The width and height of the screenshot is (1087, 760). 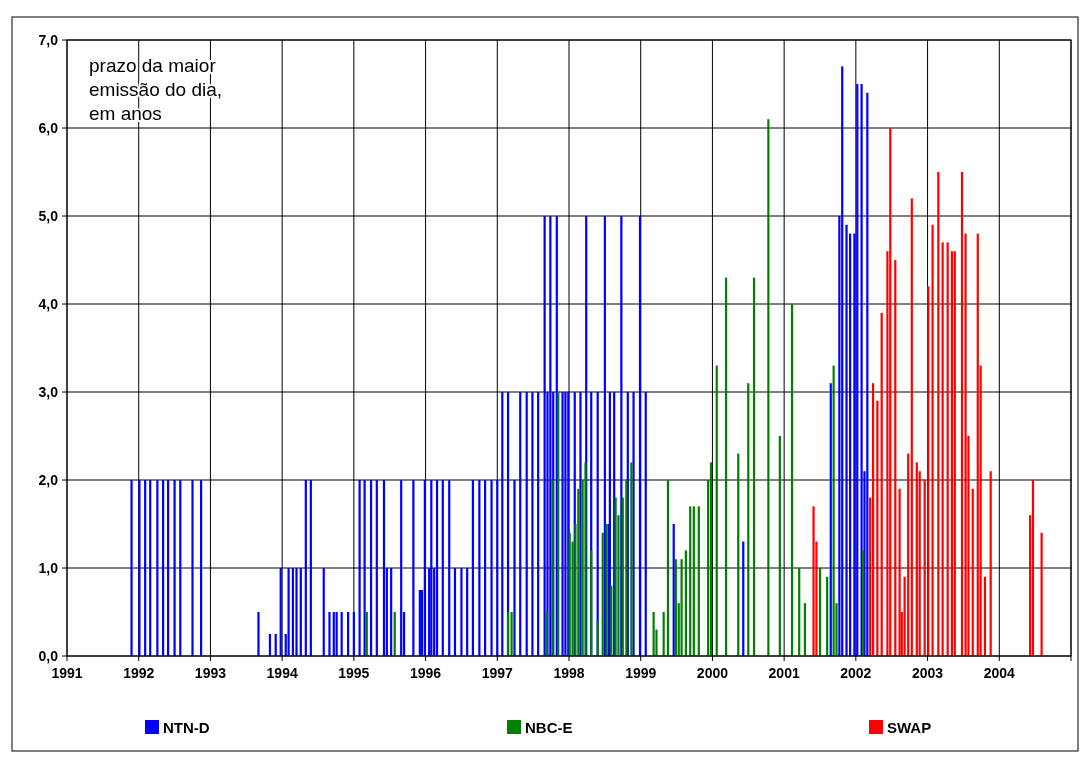 What do you see at coordinates (48, 568) in the screenshot?
I see `y-tick-label: 1,0` at bounding box center [48, 568].